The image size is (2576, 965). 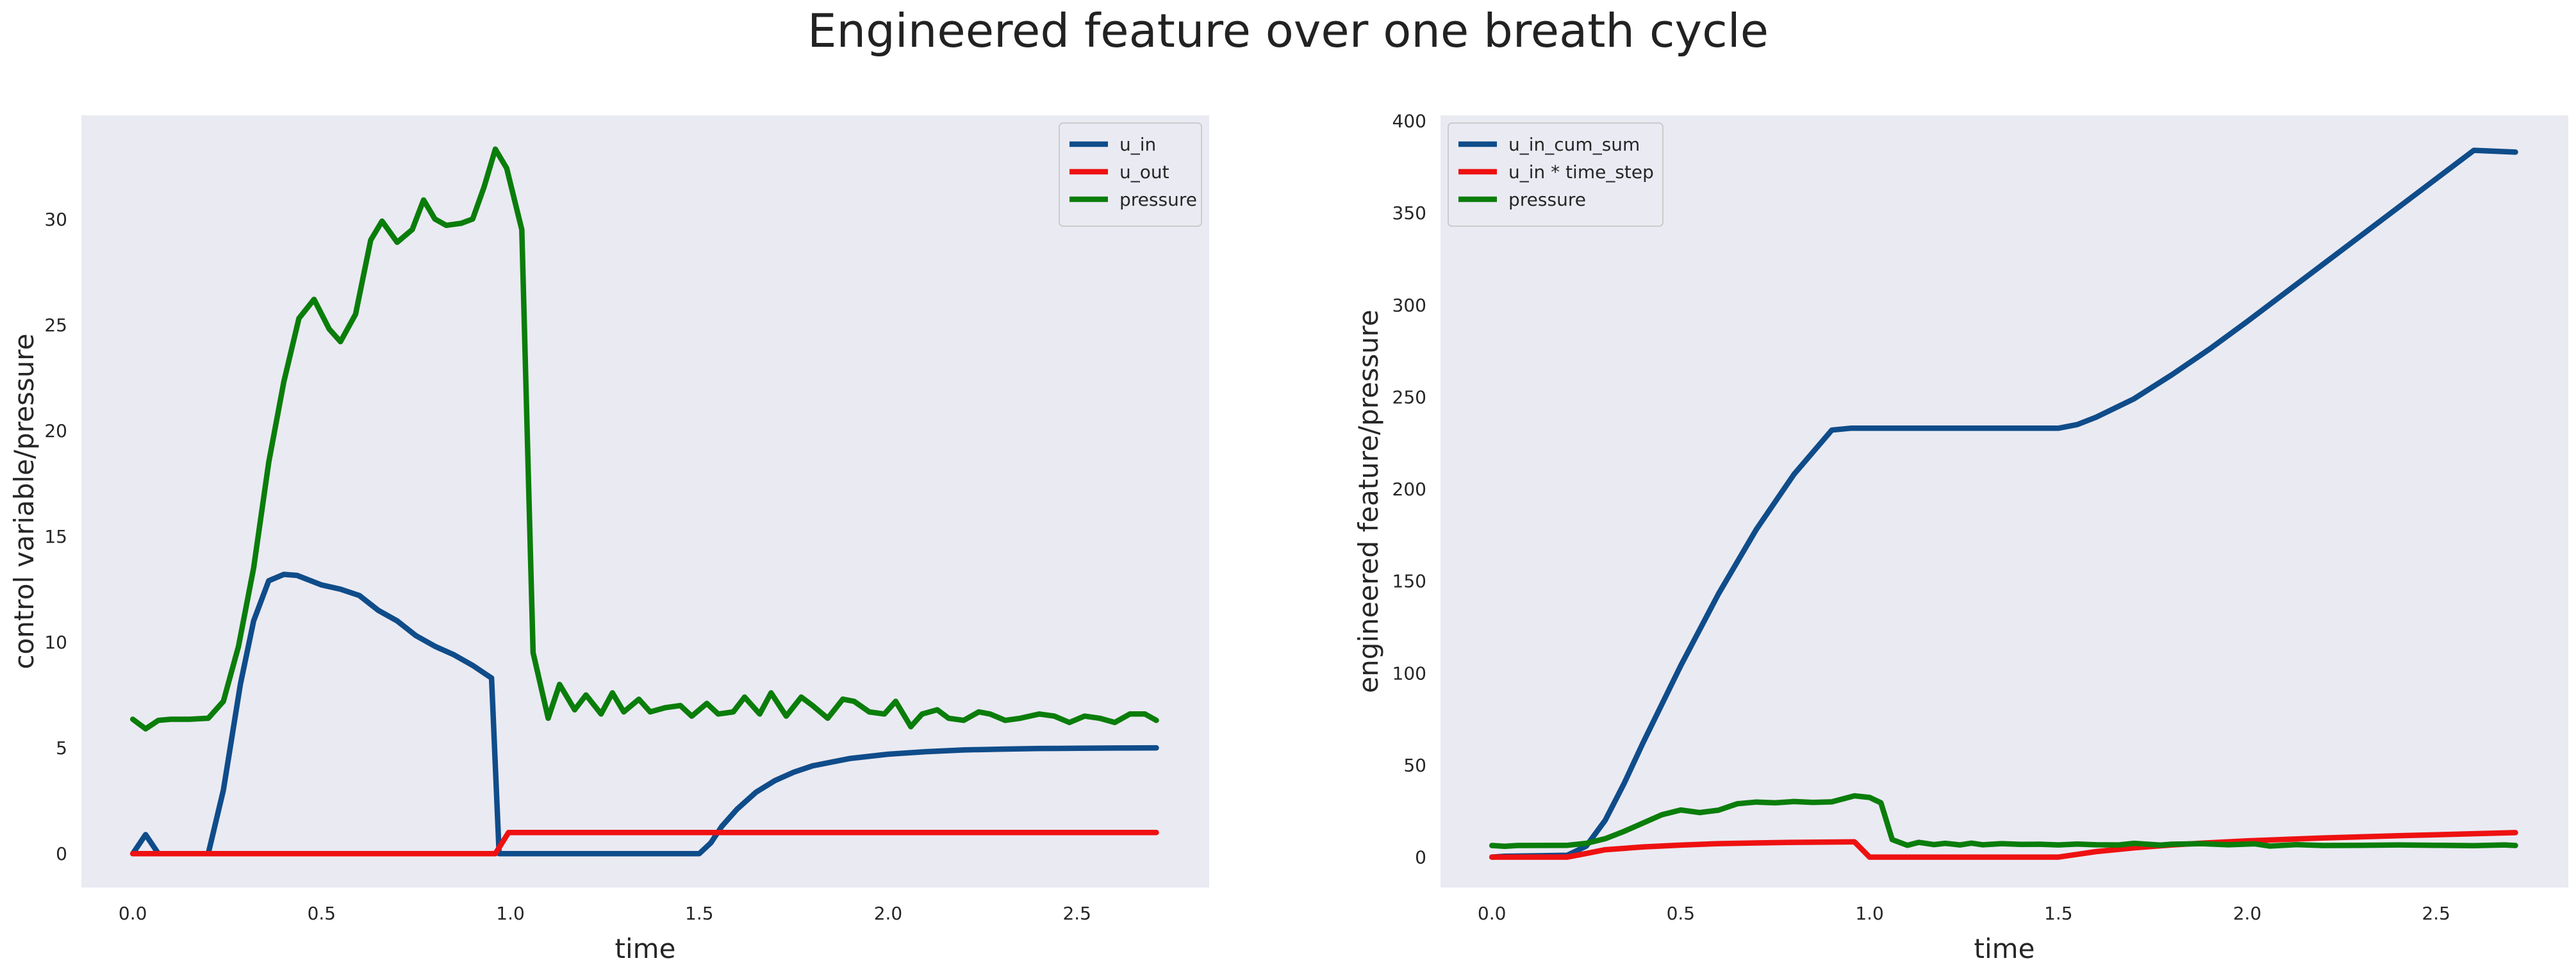 I want to click on y-tick-label: 200, so click(x=1409, y=489).